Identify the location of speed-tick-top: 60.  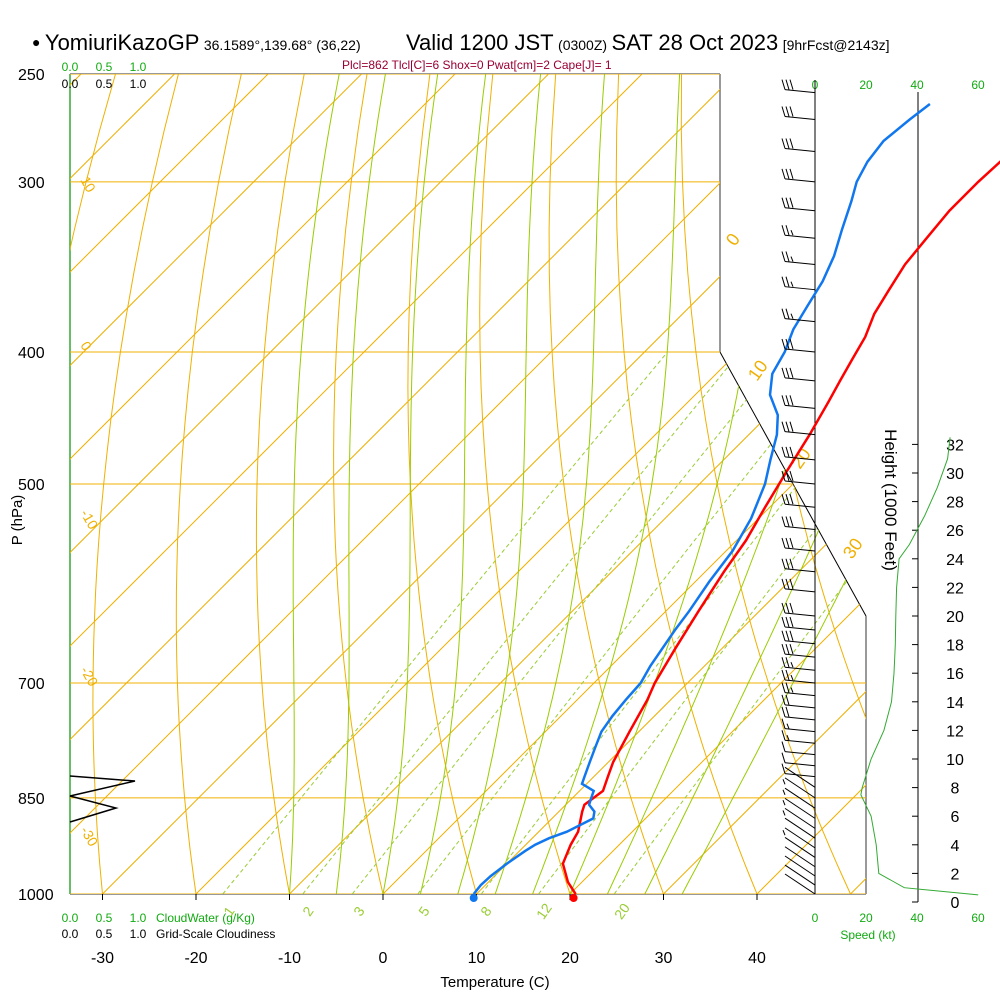
(978, 85).